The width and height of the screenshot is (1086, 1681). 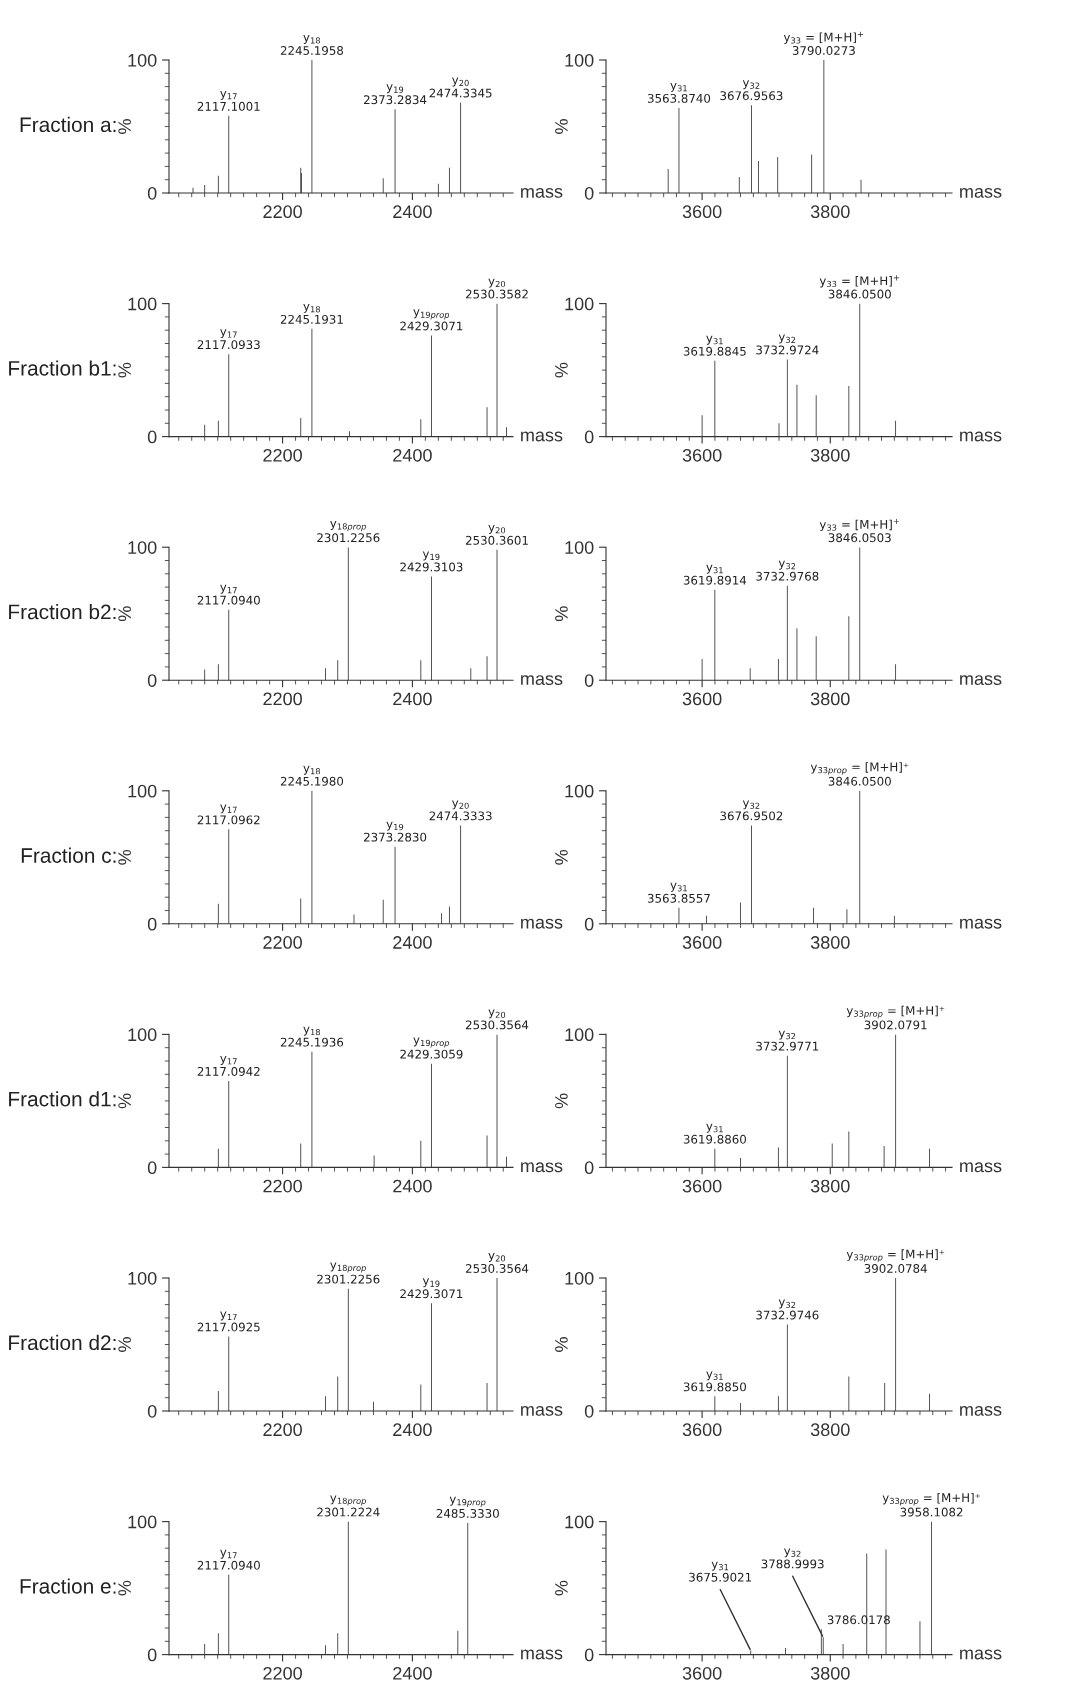 I want to click on annotation: y$_{32}$ 3732.9768, so click(x=787, y=570).